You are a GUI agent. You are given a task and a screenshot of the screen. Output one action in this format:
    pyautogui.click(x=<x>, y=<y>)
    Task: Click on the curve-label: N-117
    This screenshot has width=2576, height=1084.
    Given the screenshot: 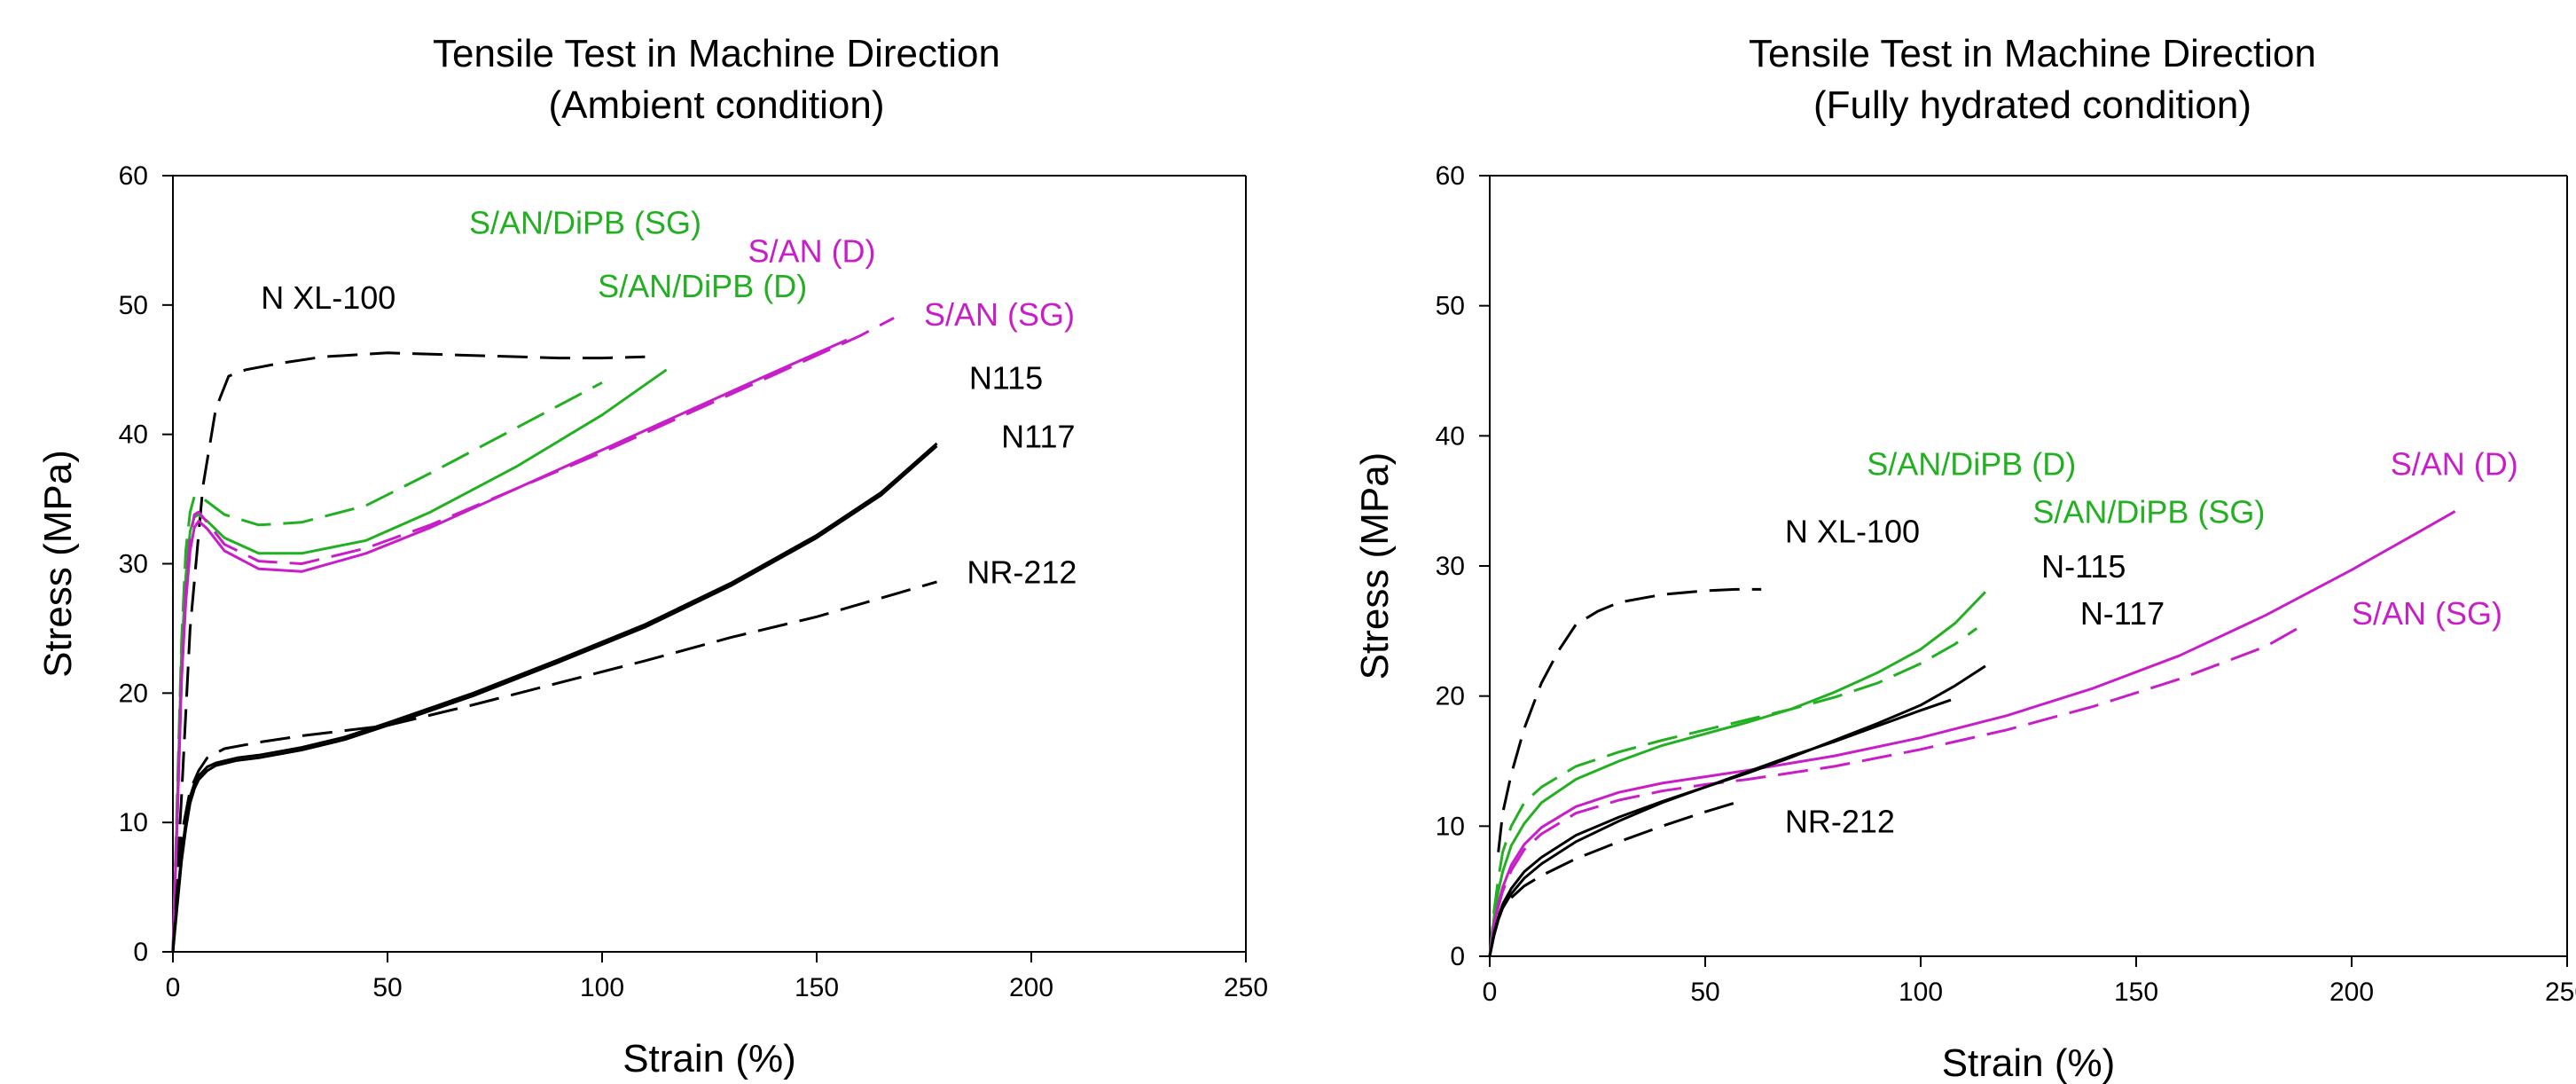 What is the action you would take?
    pyautogui.click(x=2122, y=613)
    